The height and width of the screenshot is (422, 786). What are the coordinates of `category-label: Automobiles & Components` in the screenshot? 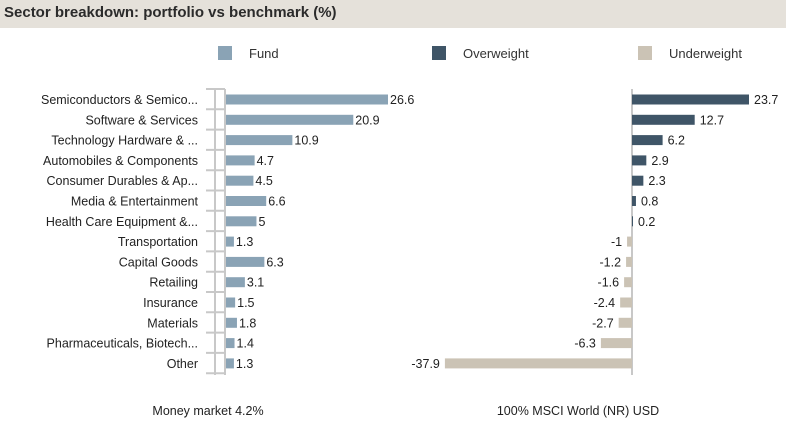 It's located at (120, 161).